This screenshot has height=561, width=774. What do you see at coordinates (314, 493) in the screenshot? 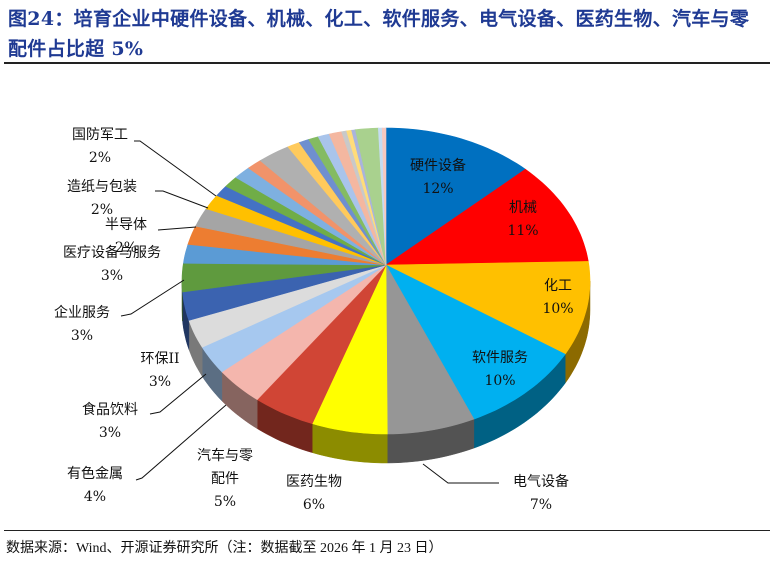
I see `slice-label-医药生物: 医药生物 6%` at bounding box center [314, 493].